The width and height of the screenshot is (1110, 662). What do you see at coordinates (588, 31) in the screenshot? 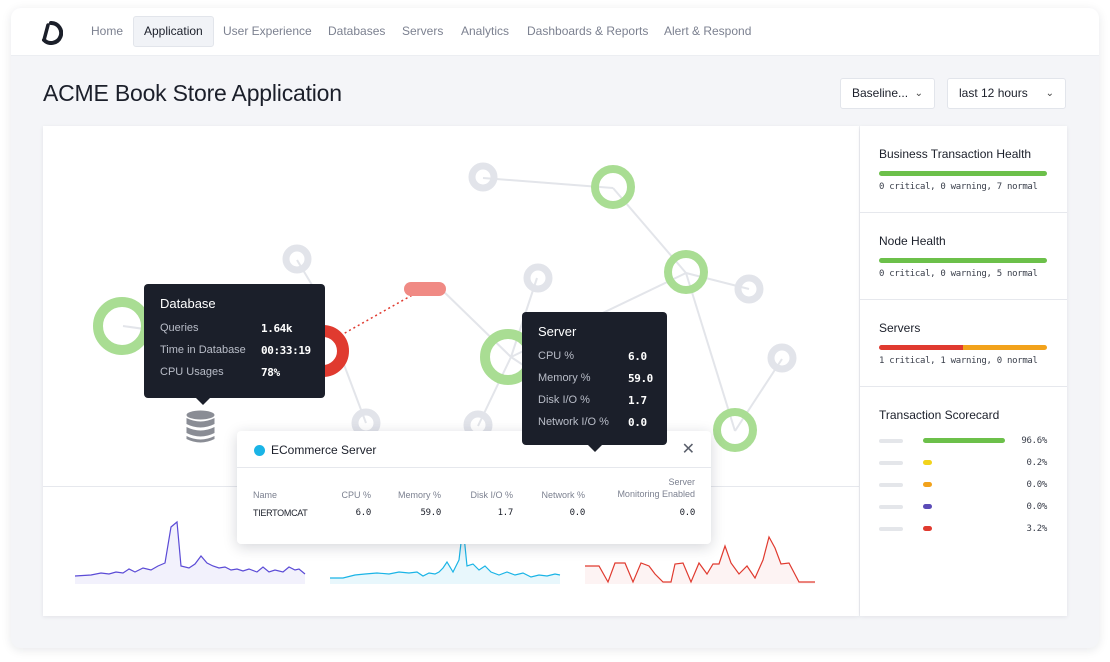
I see `nav-item-dashboards-reports: Dashboards & Reports` at bounding box center [588, 31].